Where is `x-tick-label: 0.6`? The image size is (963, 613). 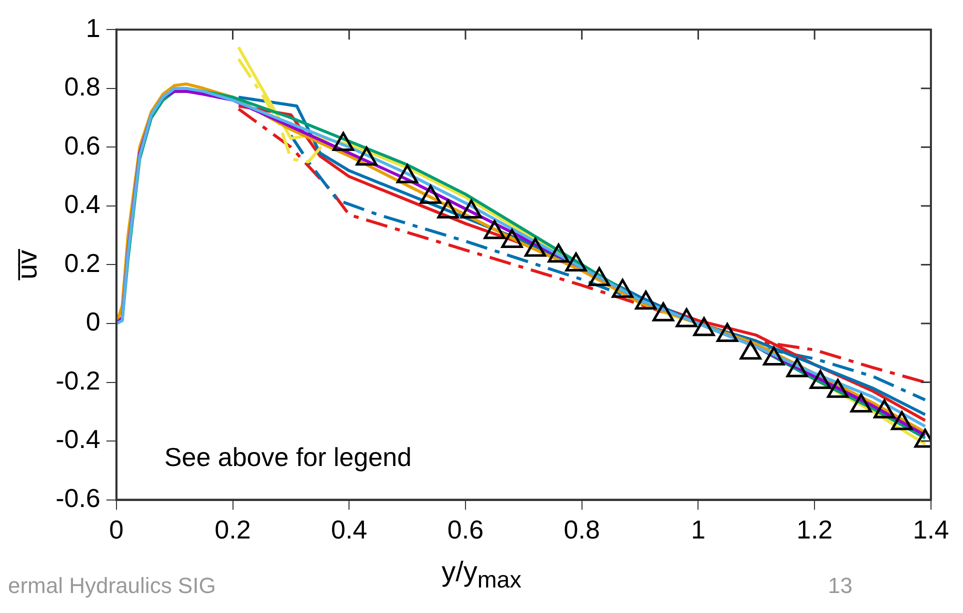
x-tick-label: 0.6 is located at coordinates (465, 529).